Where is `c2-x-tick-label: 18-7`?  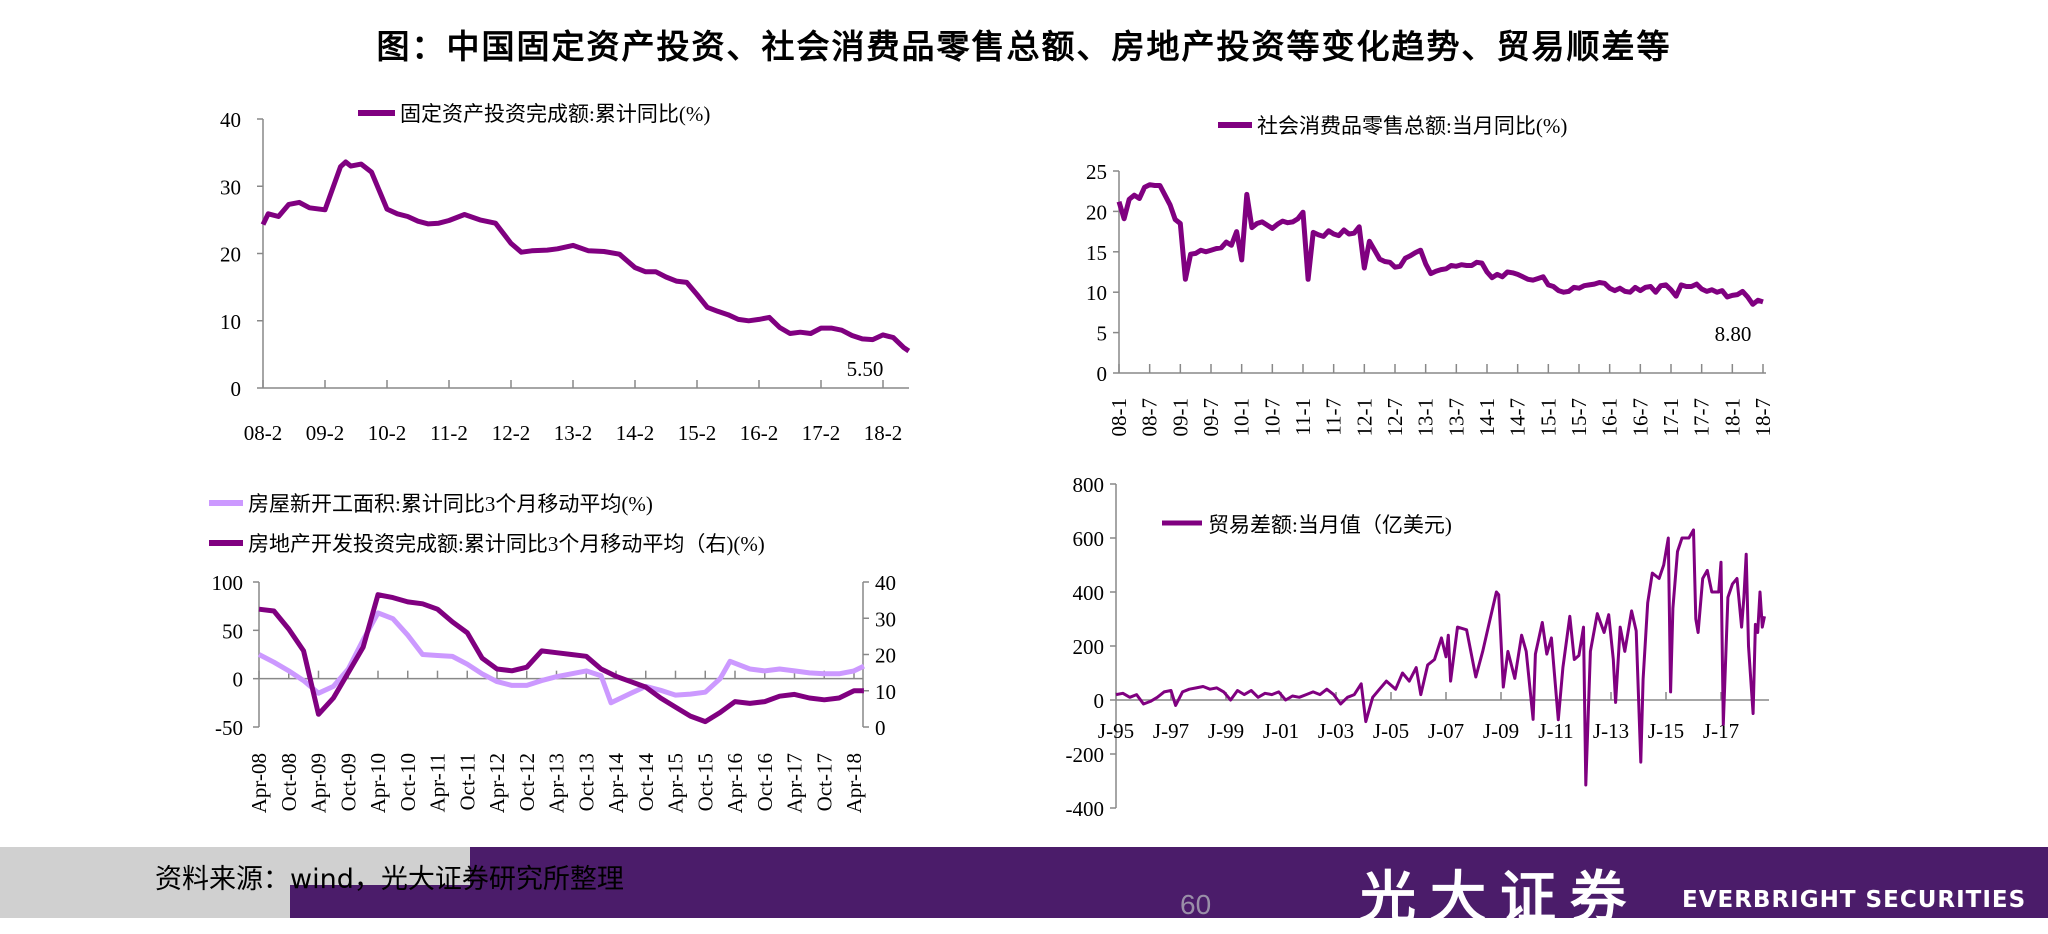 c2-x-tick-label: 18-7 is located at coordinates (1763, 417).